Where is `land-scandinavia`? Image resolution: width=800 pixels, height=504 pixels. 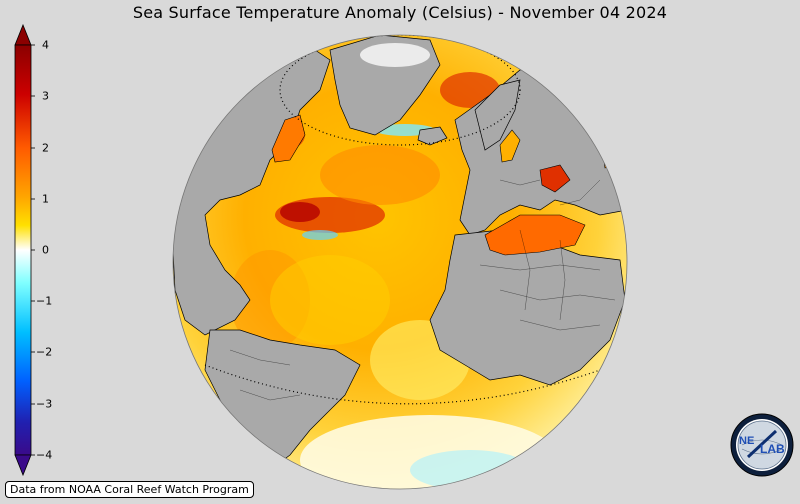 land-scandinavia is located at coordinates (497, 115).